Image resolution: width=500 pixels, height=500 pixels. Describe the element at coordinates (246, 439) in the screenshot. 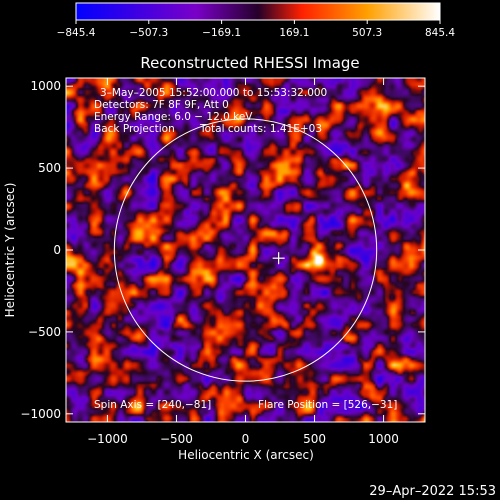

I see `x-tick-label: 0` at that location.